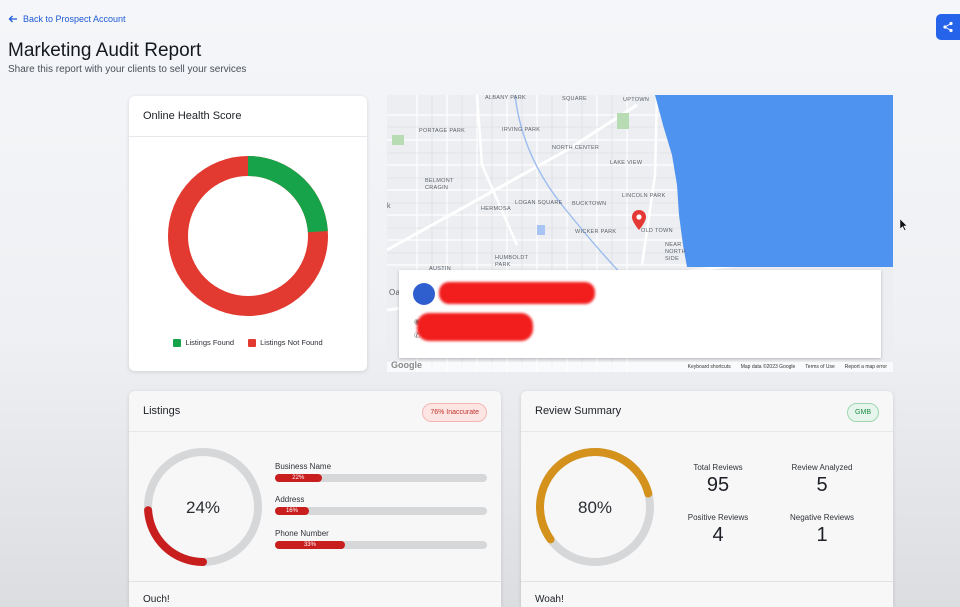 The height and width of the screenshot is (607, 960). Describe the element at coordinates (454, 412) in the screenshot. I see `inaccurate-badge: 76% Inaccurate` at that location.